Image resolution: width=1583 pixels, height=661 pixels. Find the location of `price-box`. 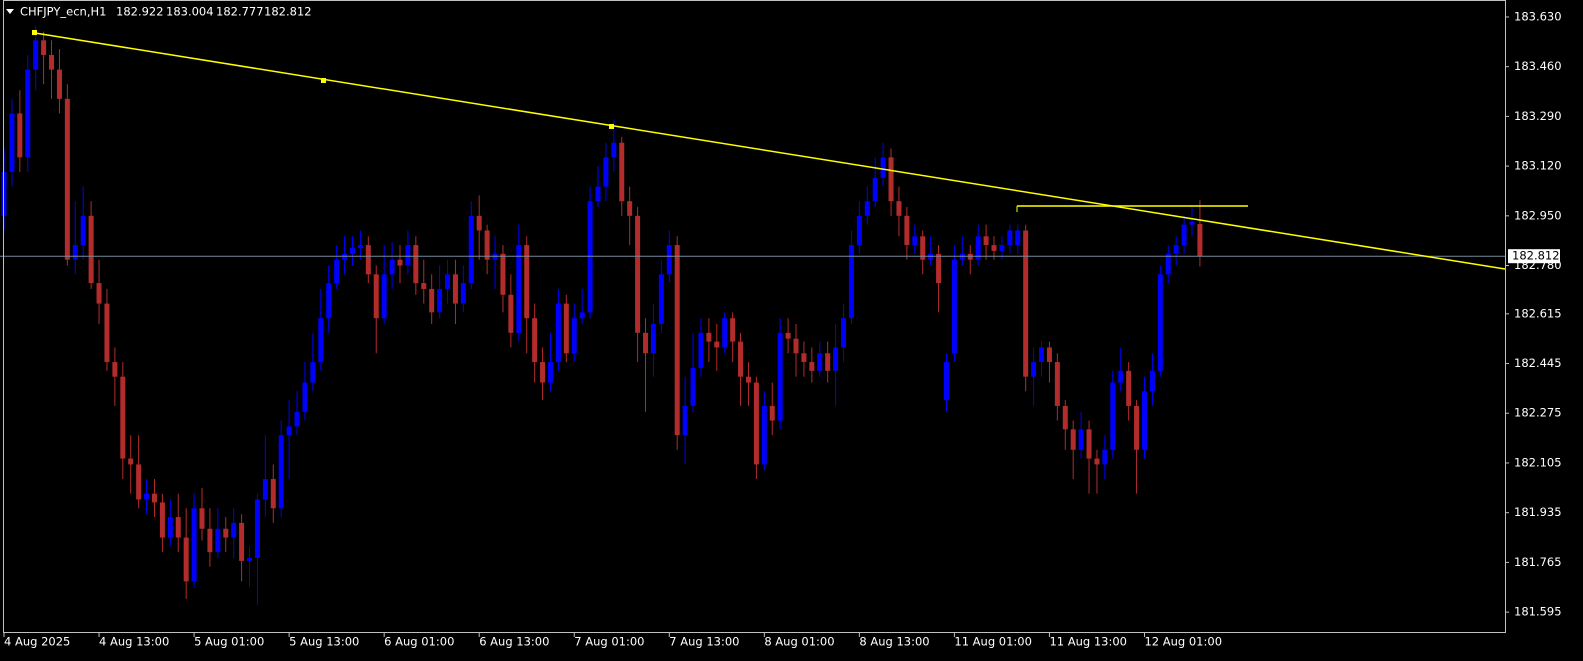

price-box is located at coordinates (1534, 256).